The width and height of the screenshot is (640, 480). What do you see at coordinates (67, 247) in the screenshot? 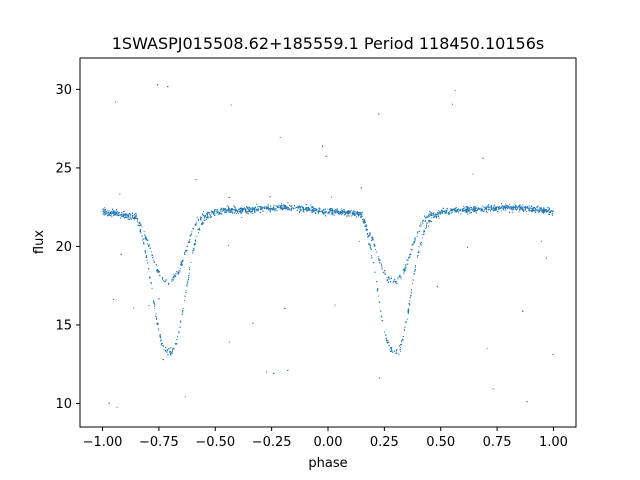
I see `y-axis-ticks: 10 15 20 25 30` at bounding box center [67, 247].